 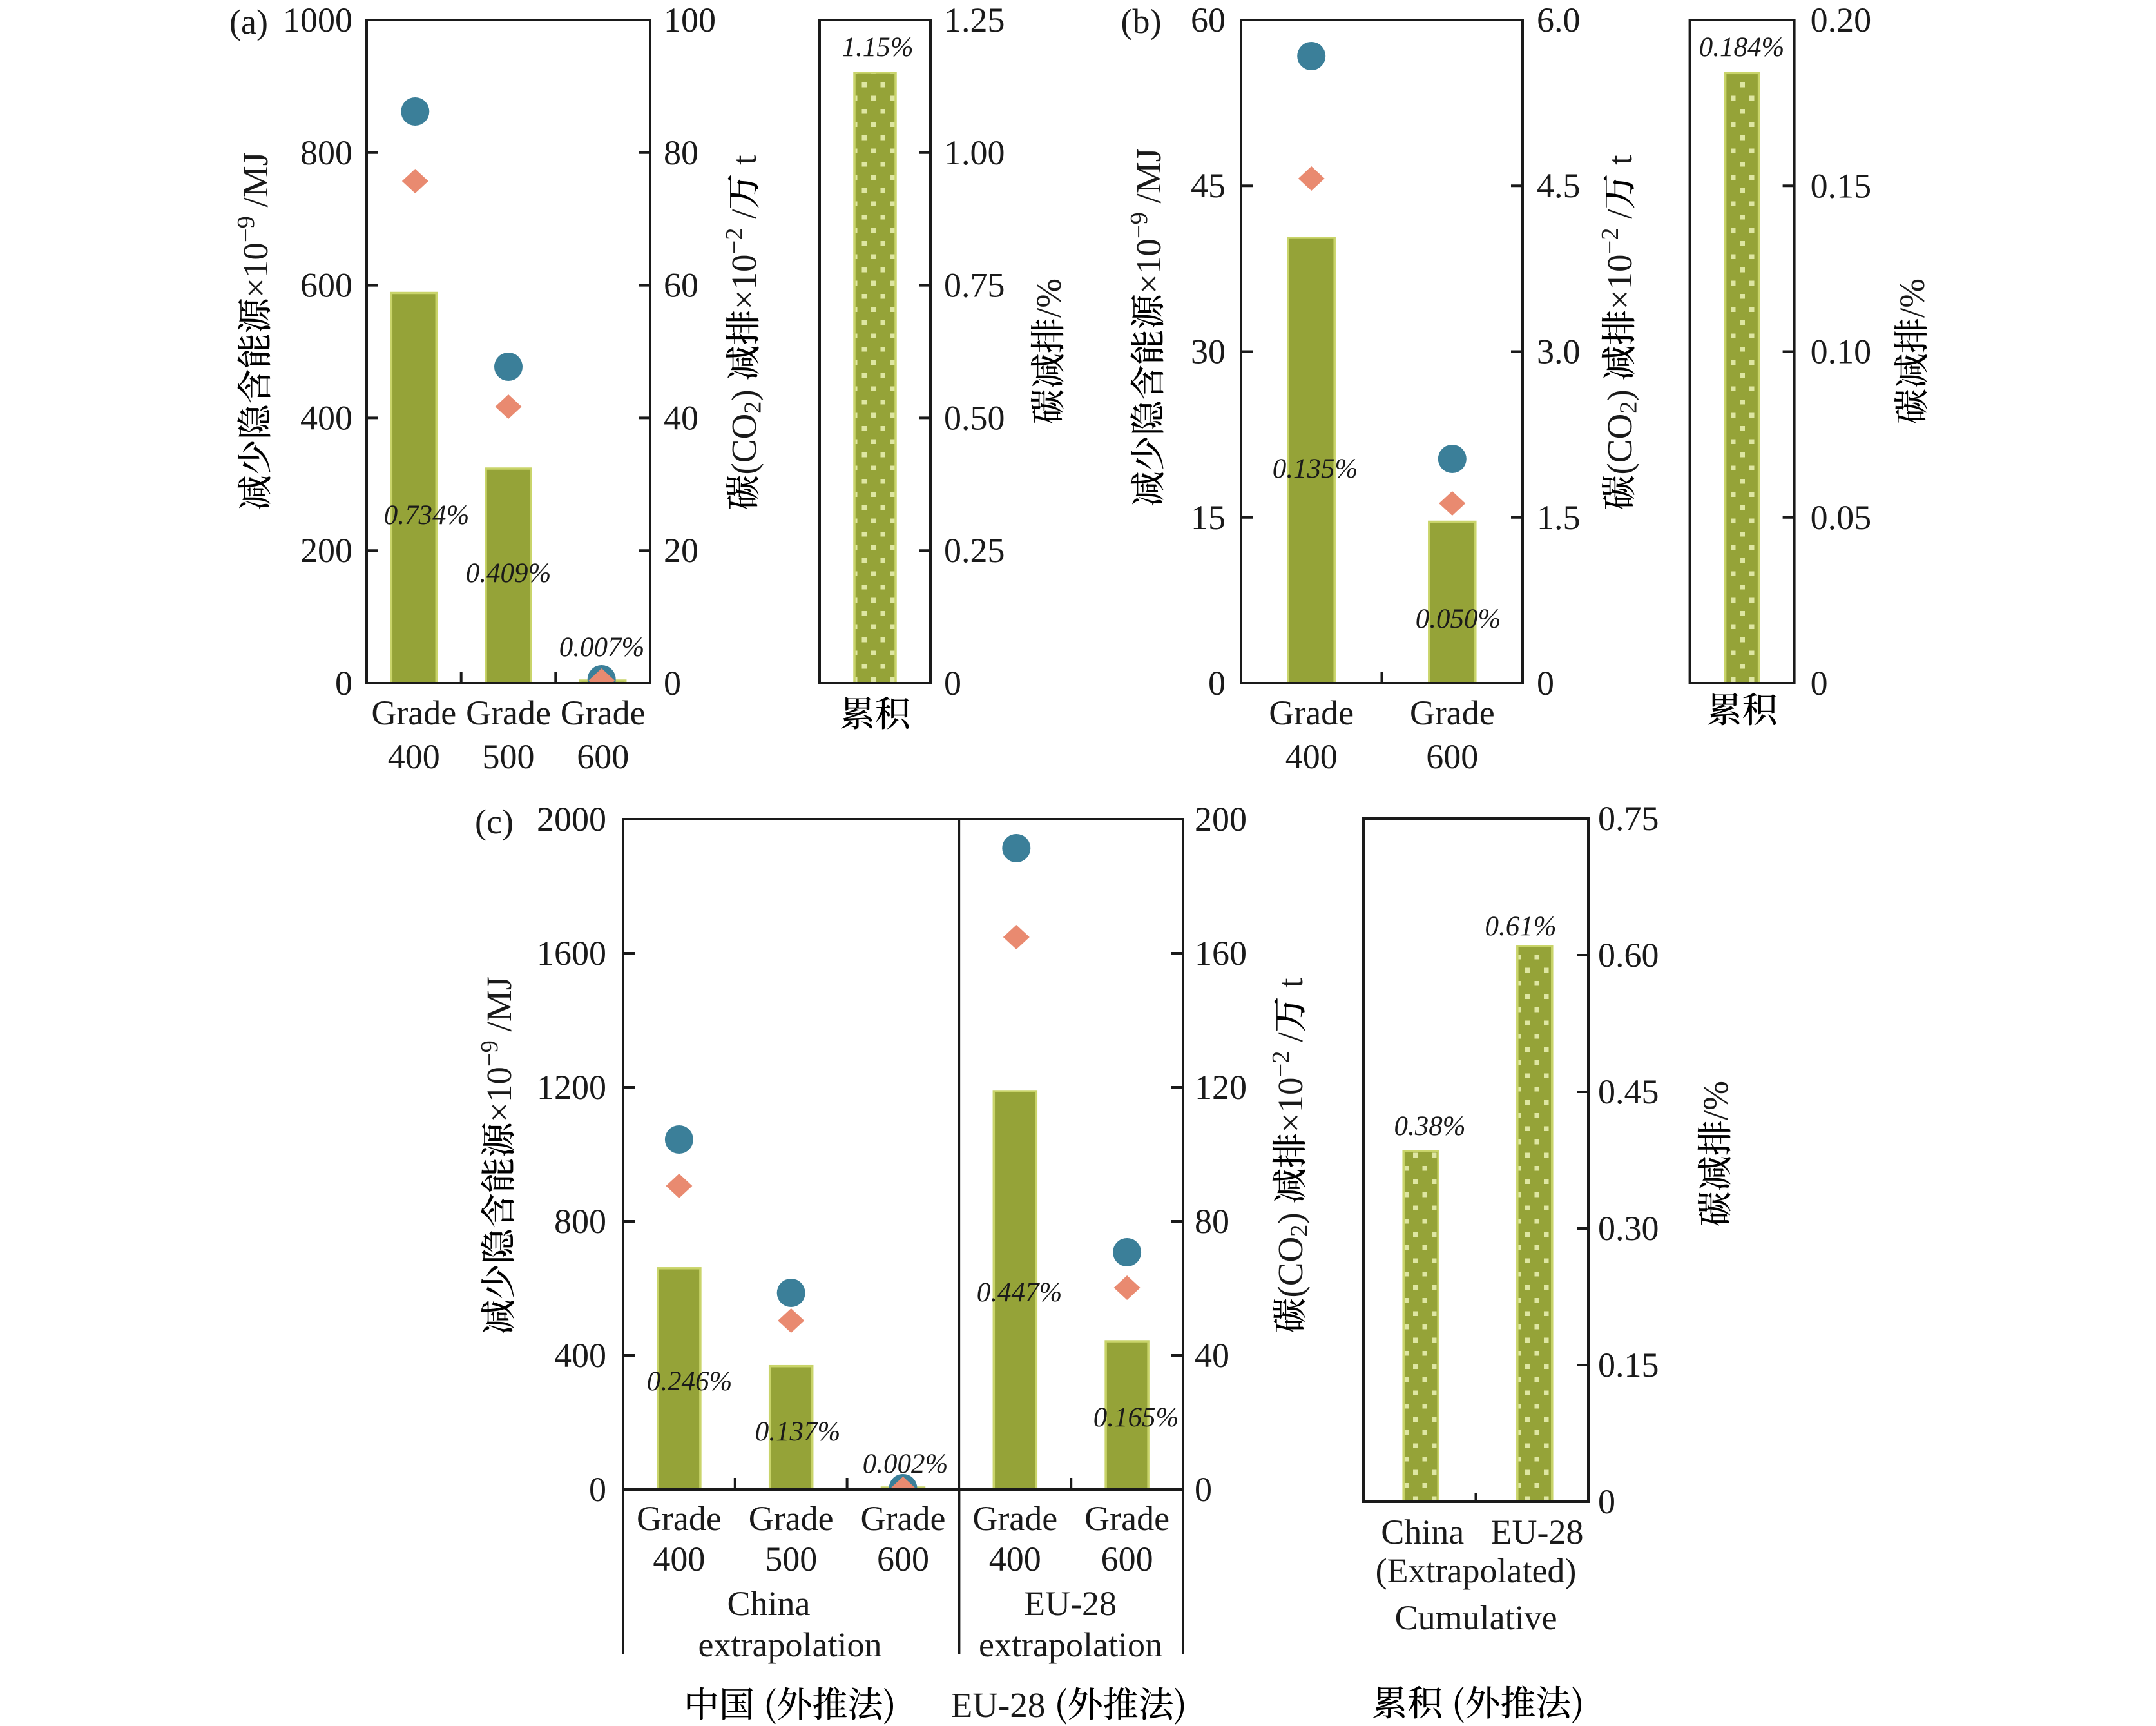 What do you see at coordinates (571, 953) in the screenshot?
I see `svg-text: 1600` at bounding box center [571, 953].